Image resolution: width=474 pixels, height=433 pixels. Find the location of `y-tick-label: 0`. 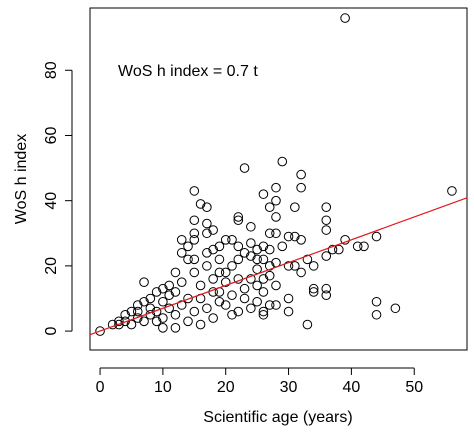

y-tick-label: 0 is located at coordinates (51, 331).